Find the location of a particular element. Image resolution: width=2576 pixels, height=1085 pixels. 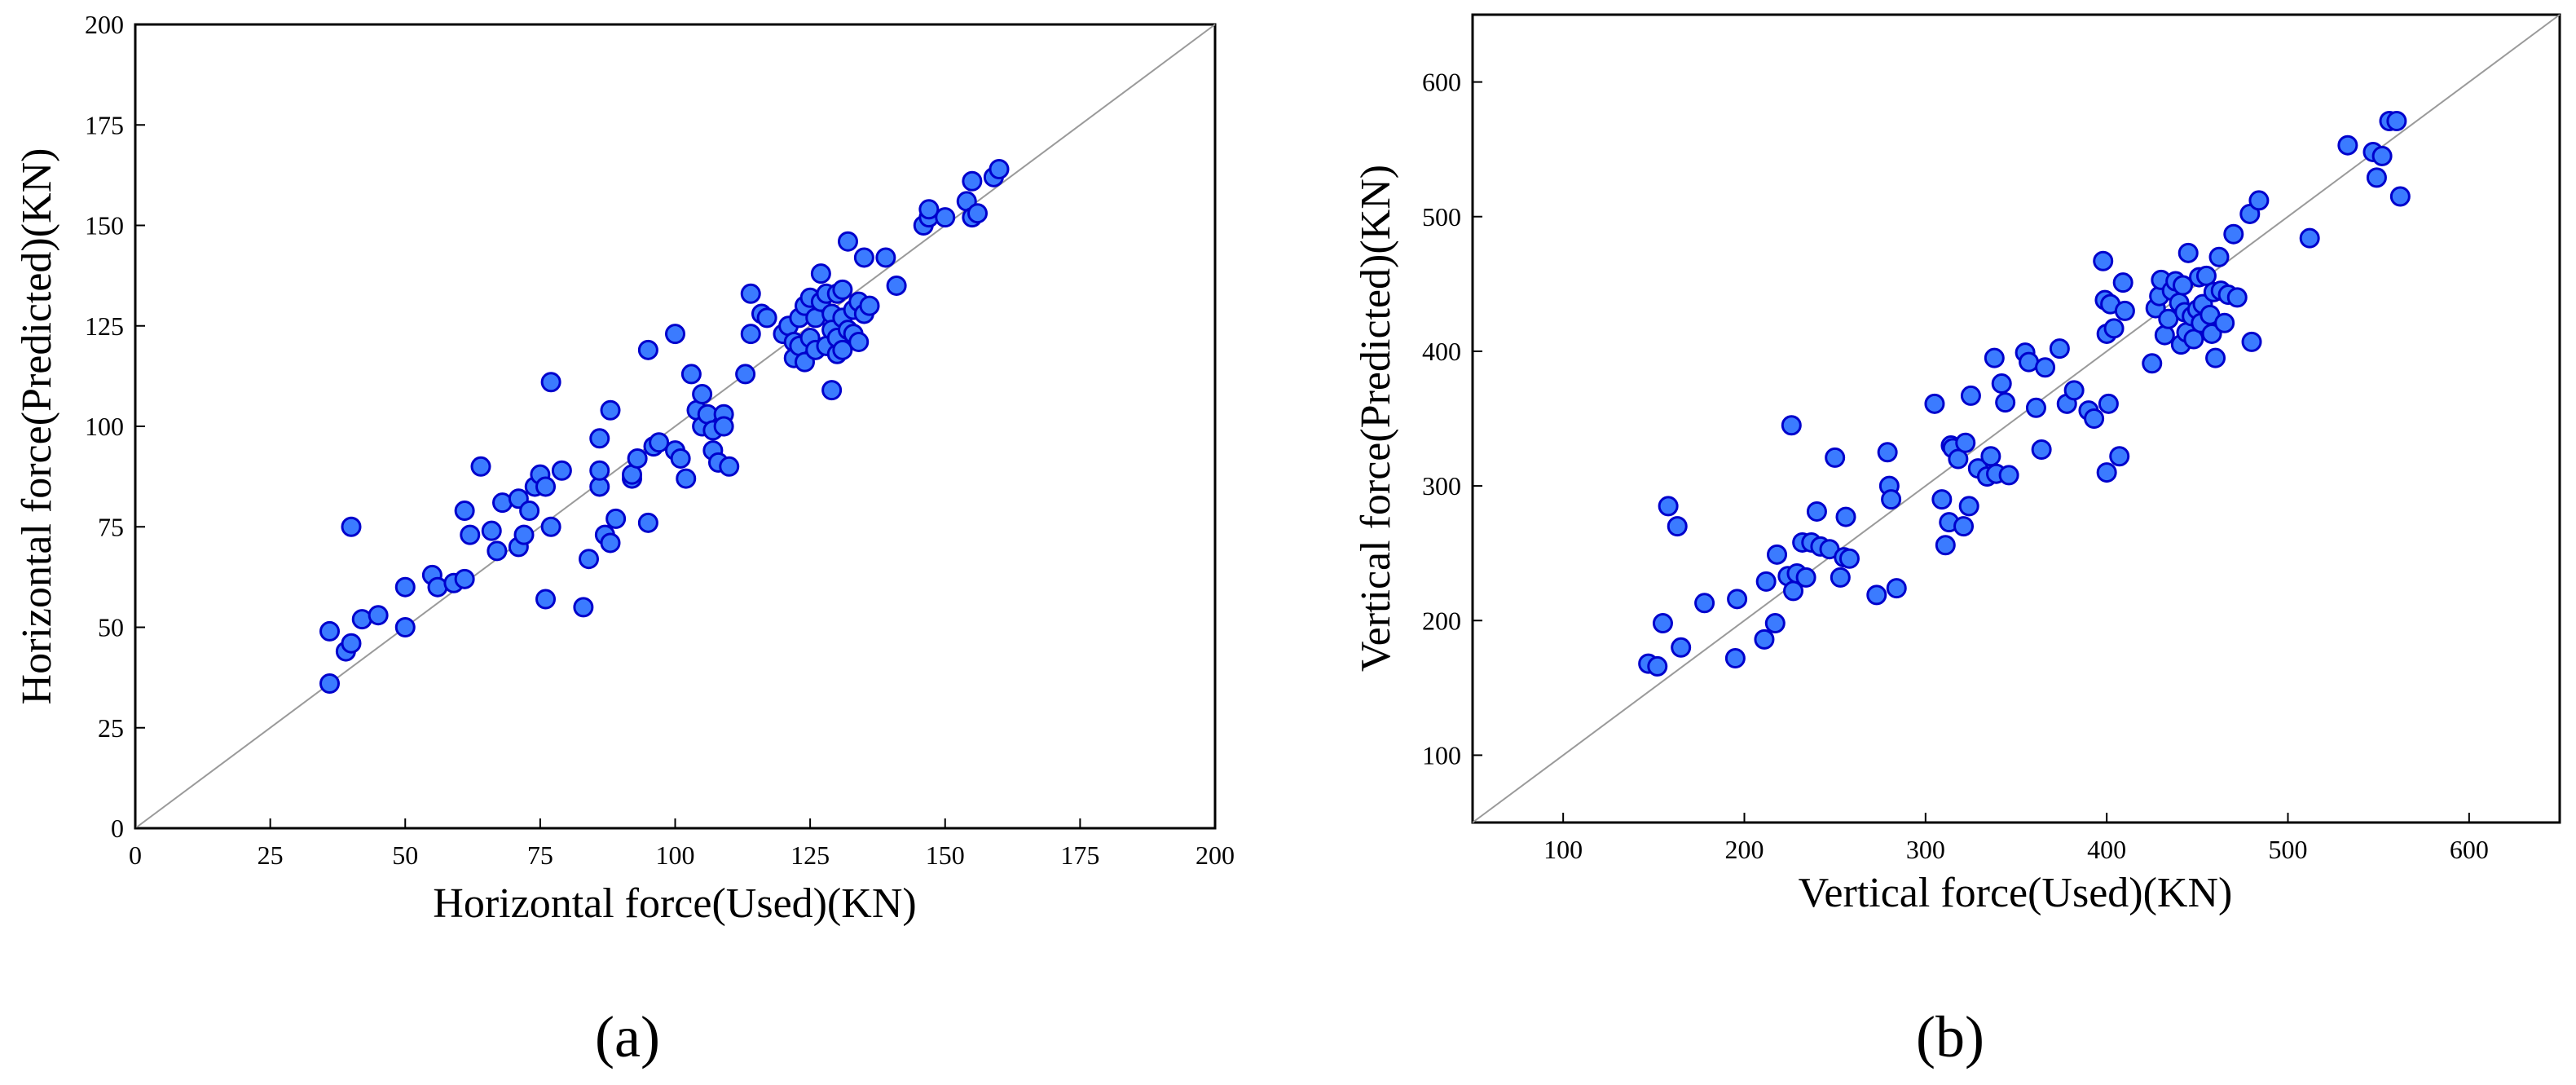

chart-b-x-axis-label: Vertical force(Used)(KN) is located at coordinates (2016, 893).